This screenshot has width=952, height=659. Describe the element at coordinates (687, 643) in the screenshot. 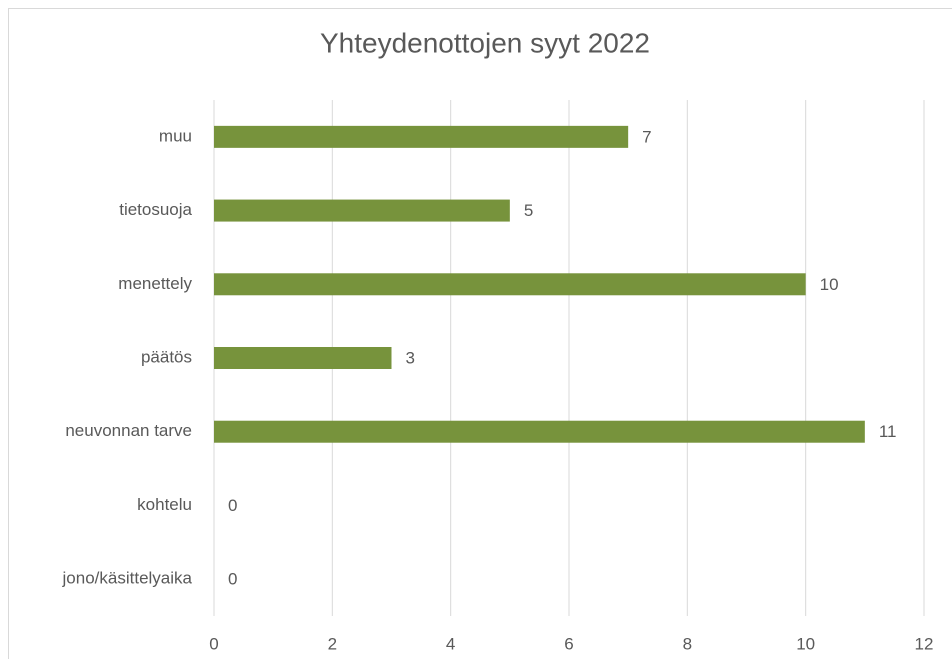

I see `x-tick-label: 8` at that location.